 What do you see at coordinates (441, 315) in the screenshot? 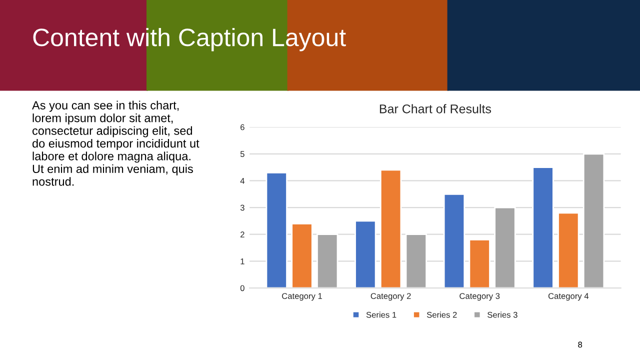
I see `legend-label: Series 2` at bounding box center [441, 315].